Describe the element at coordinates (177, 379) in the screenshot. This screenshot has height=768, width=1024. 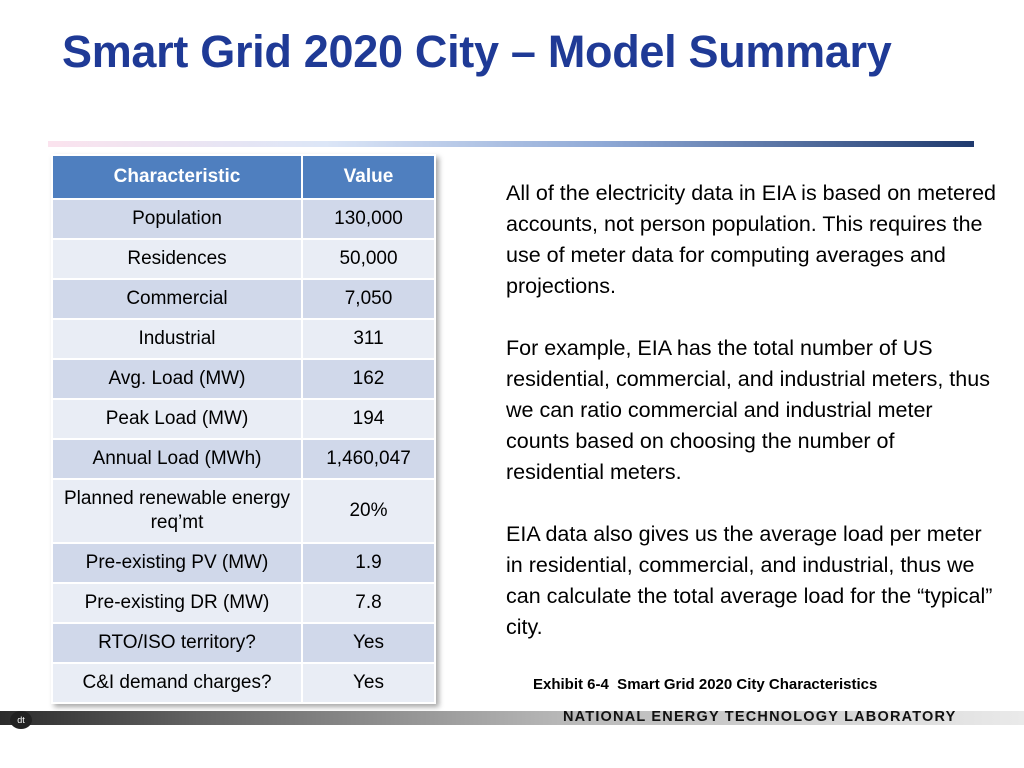
I see `characteristic-cell: Avg. Load (MW)` at that location.